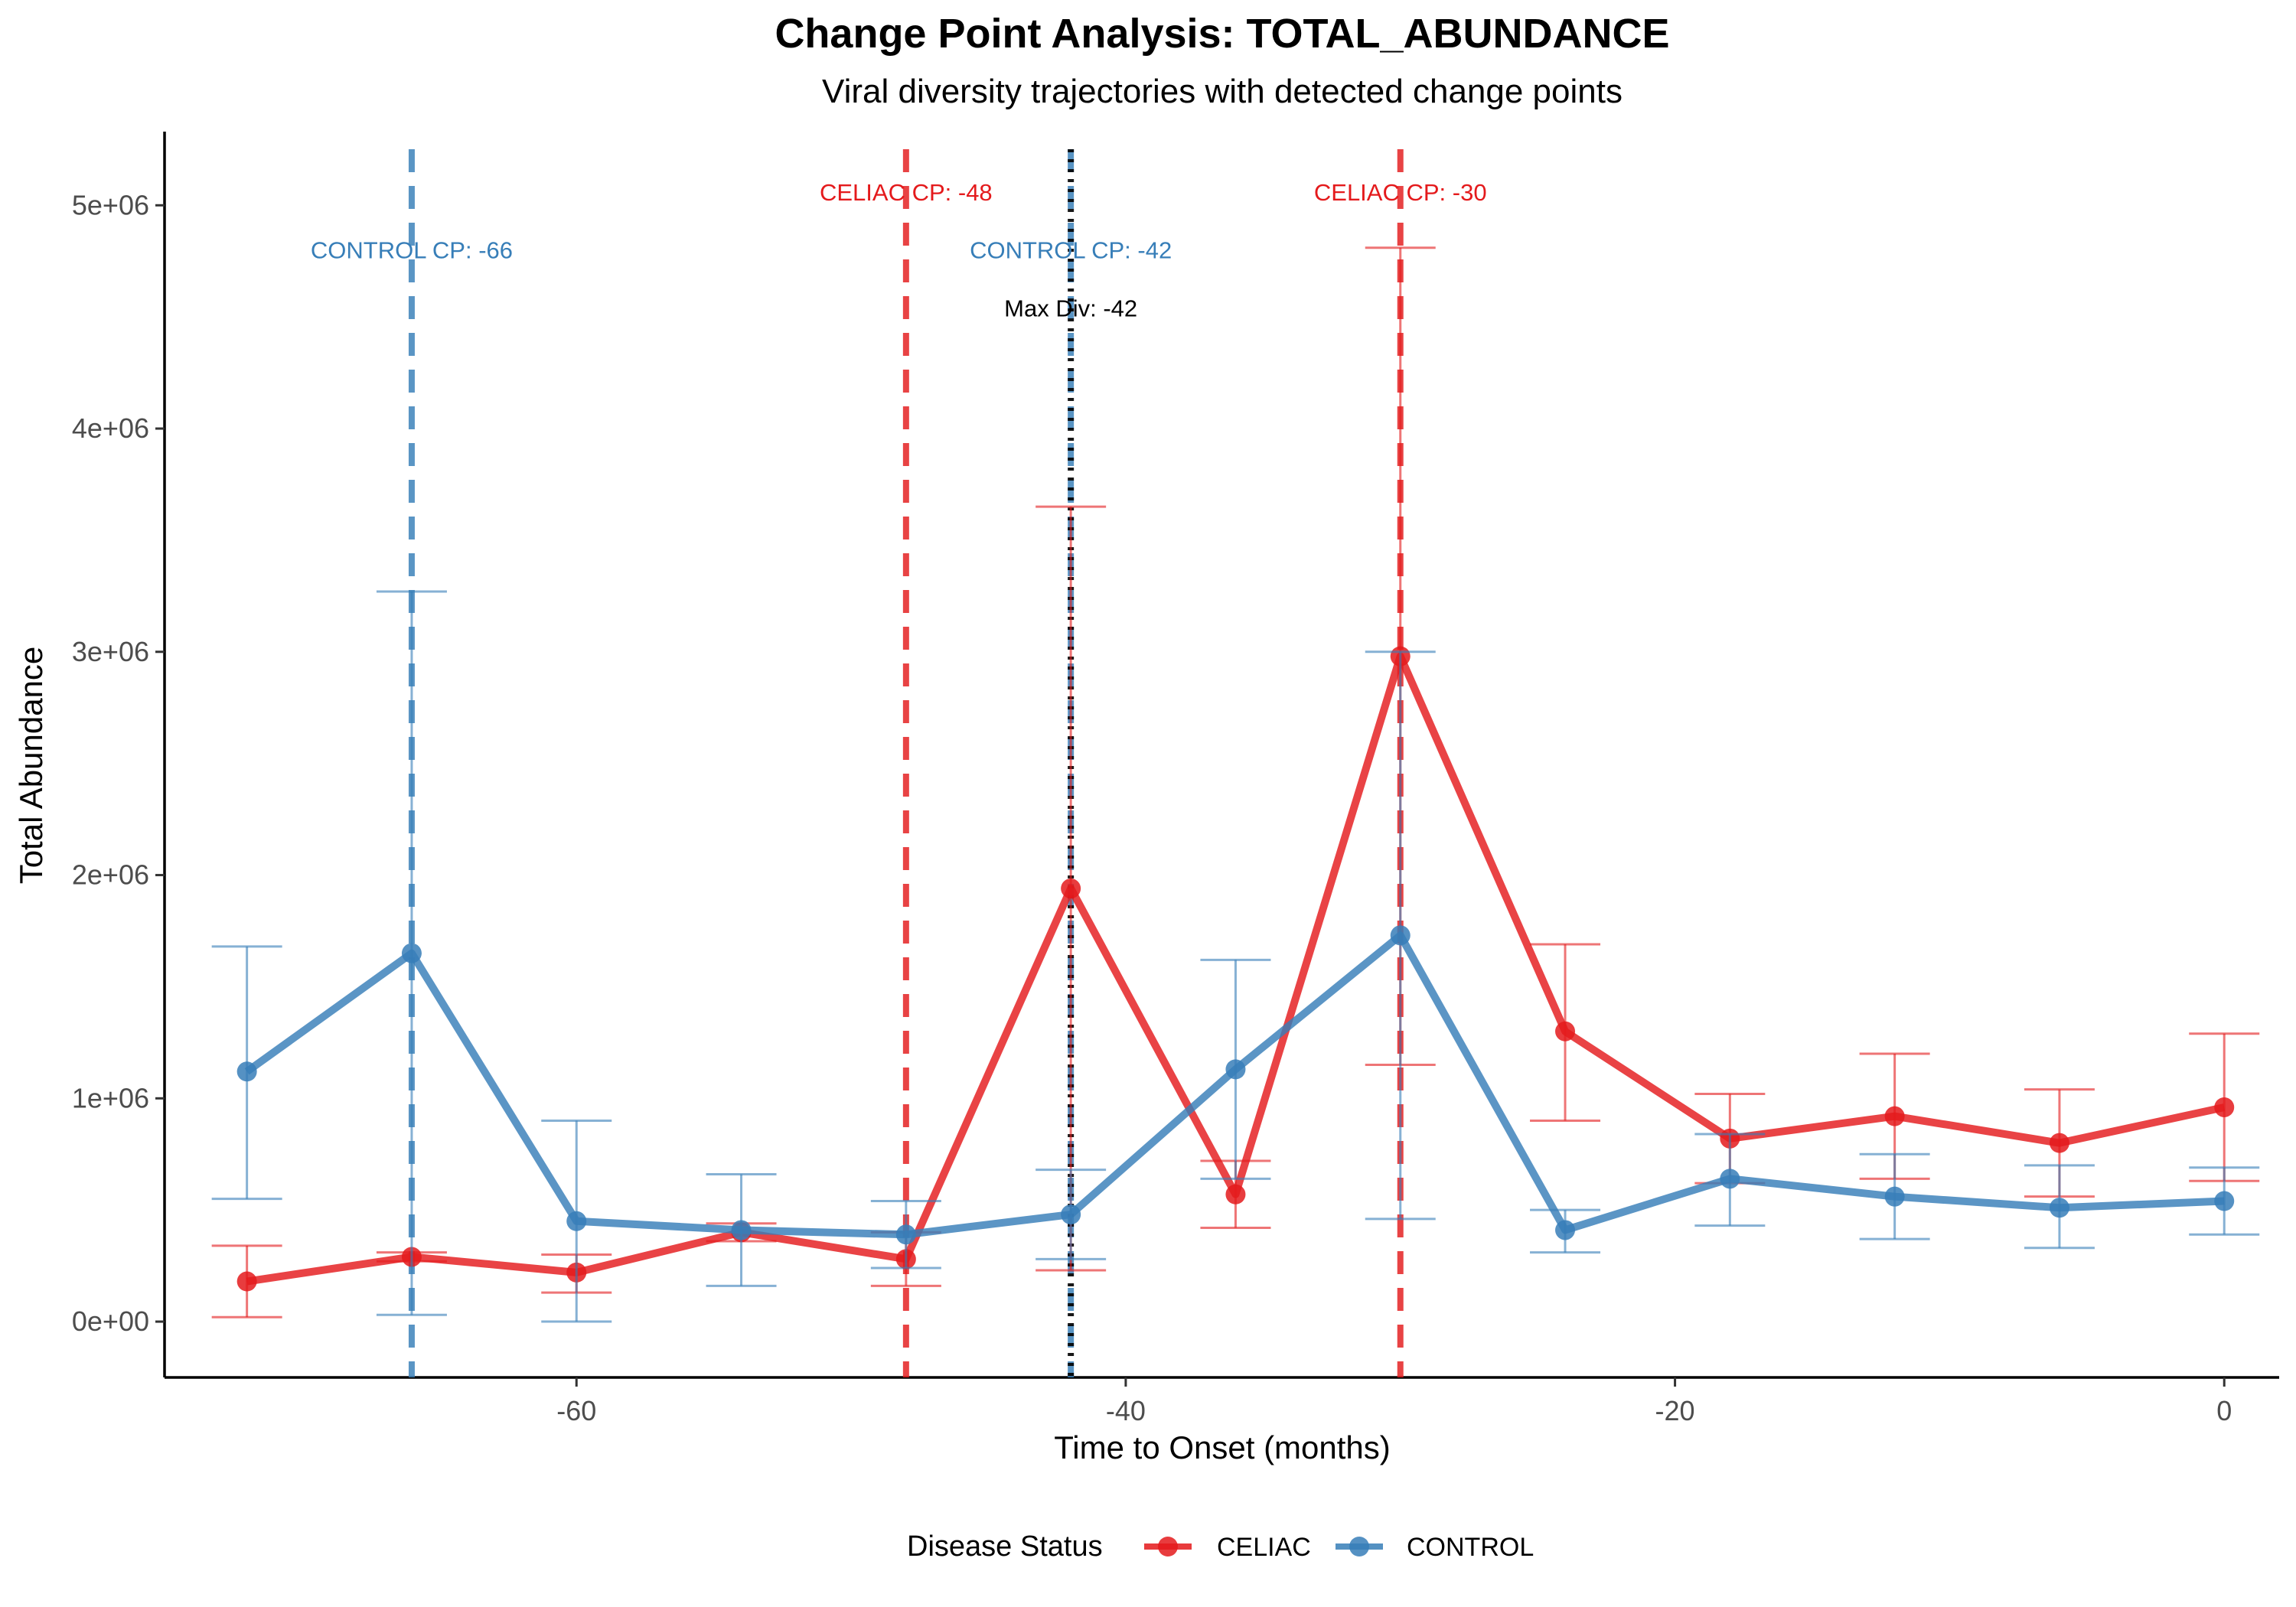 The width and height of the screenshot is (2296, 1607). What do you see at coordinates (1400, 192) in the screenshot?
I see `change-point-label: CELIAC CP: -30` at bounding box center [1400, 192].